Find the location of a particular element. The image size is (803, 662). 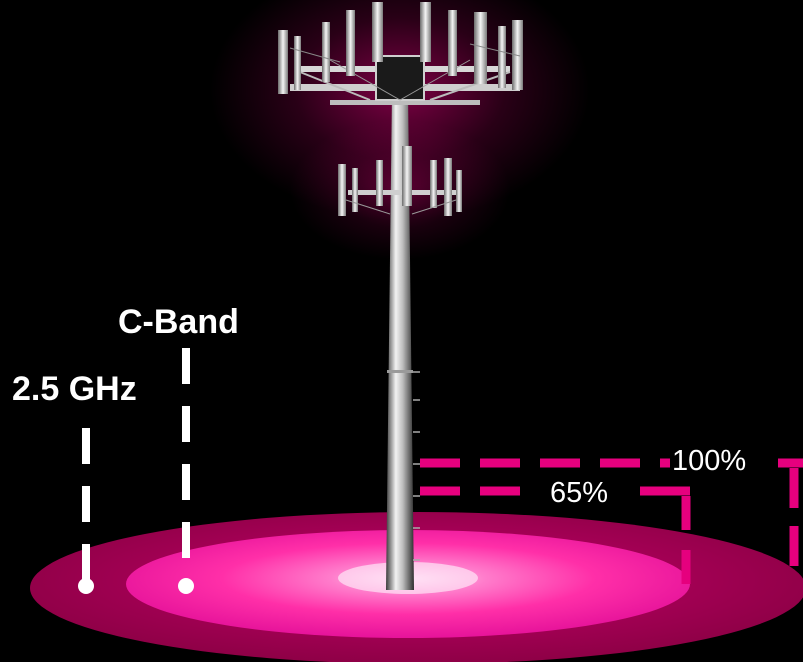

band-marker-c-band is located at coordinates (186, 471).